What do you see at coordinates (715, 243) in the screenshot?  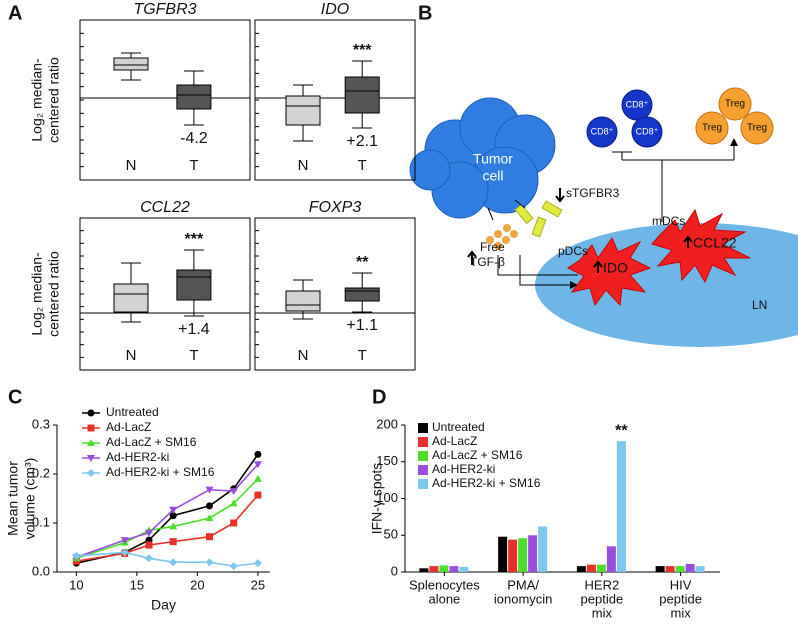 I see `ccl22-label: CCL22` at bounding box center [715, 243].